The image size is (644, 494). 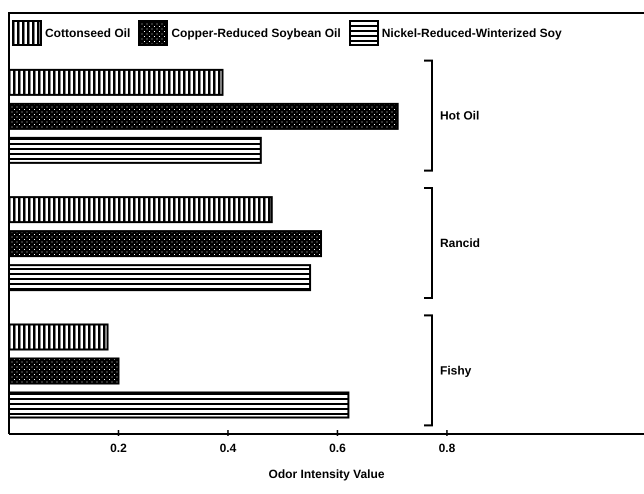 What do you see at coordinates (326, 474) in the screenshot?
I see `x-axis-title: Odor Intensity Value` at bounding box center [326, 474].